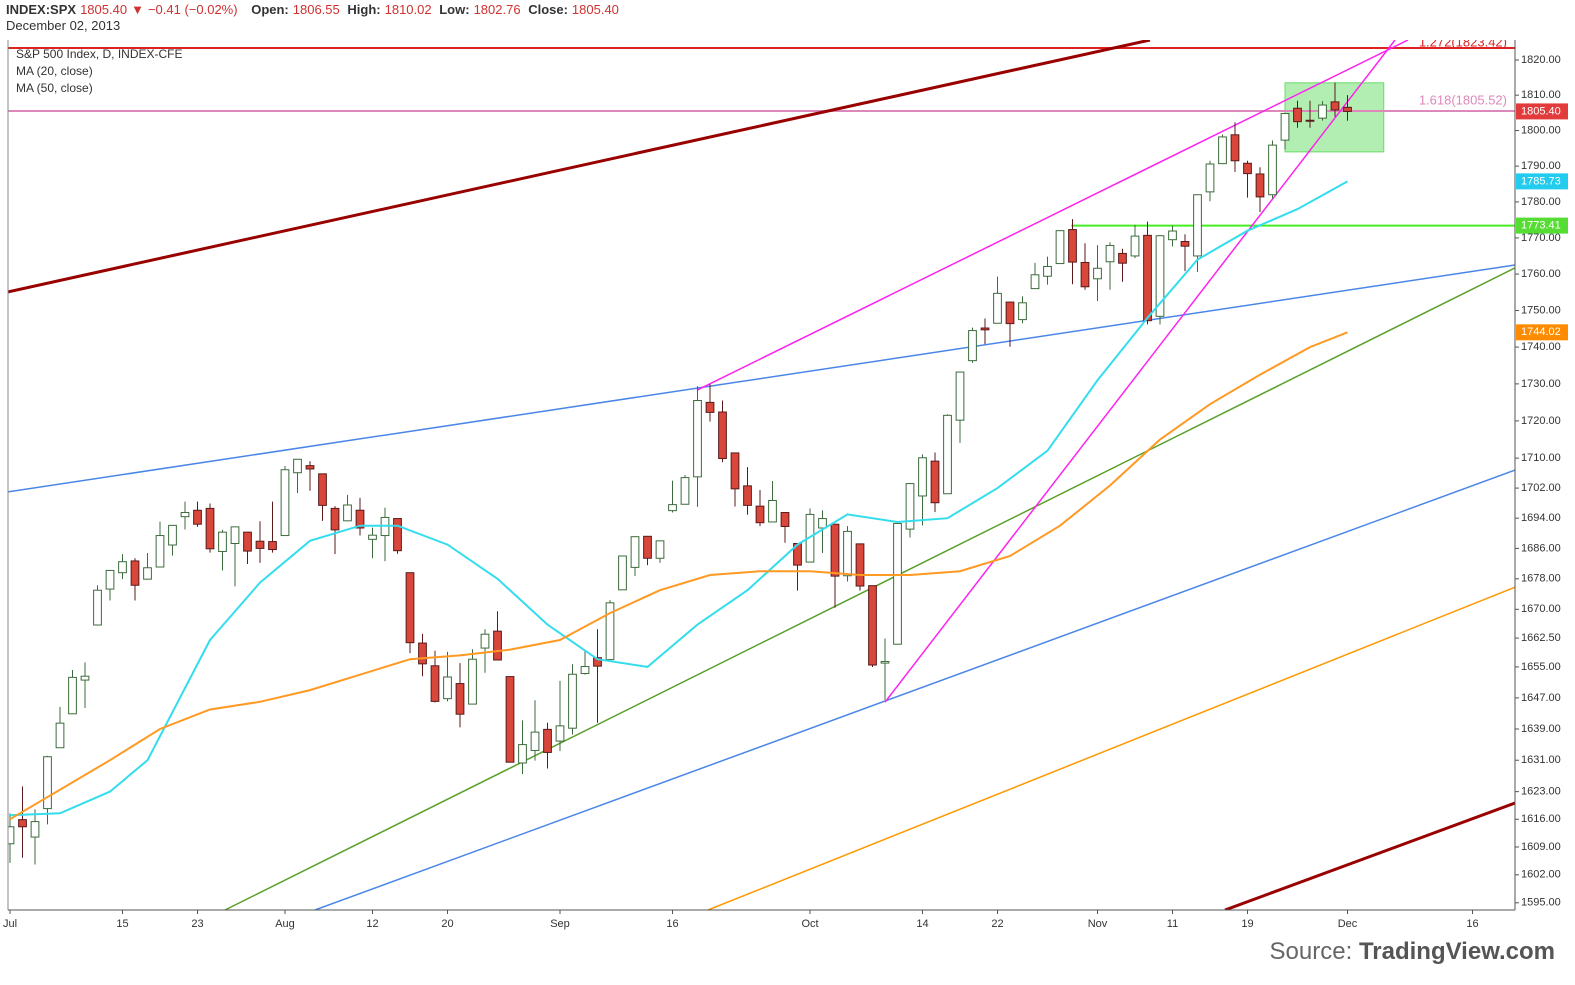 This screenshot has width=1575, height=985. Describe the element at coordinates (104, 9) in the screenshot. I see `last-price: 1805.40` at that location.